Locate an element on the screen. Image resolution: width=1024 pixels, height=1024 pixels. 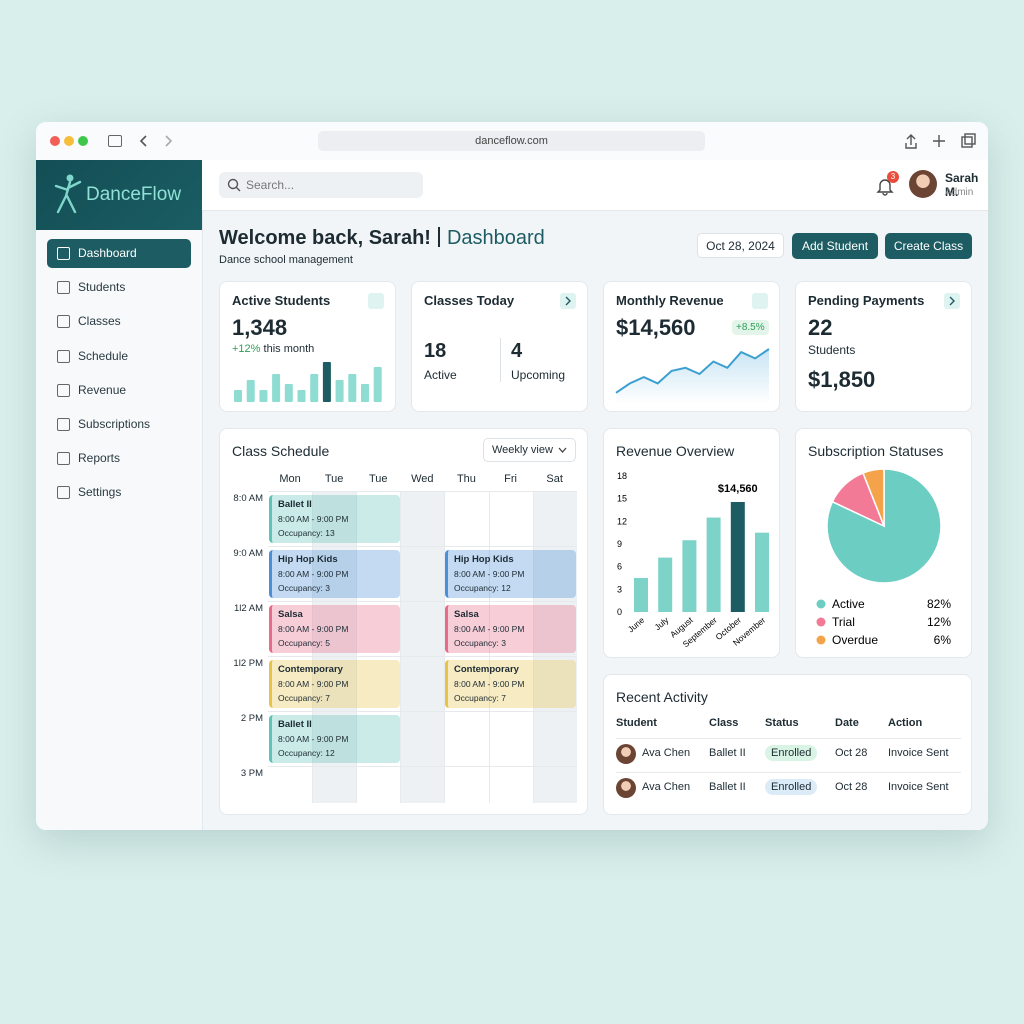
day-label: Wed is located at coordinates (422, 479).